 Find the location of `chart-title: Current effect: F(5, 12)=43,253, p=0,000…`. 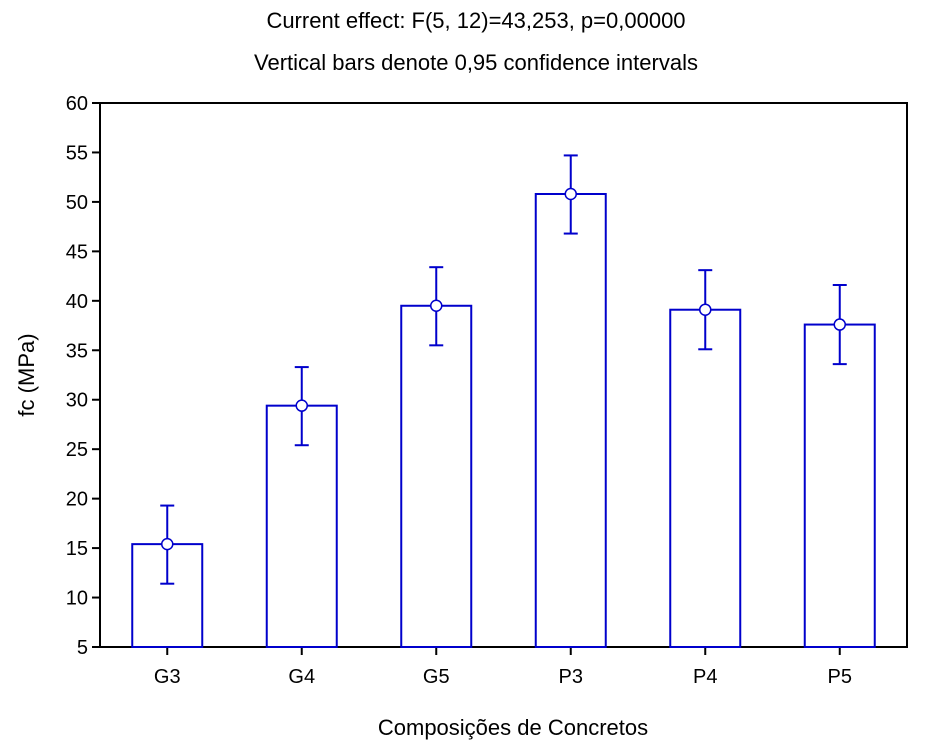

chart-title: Current effect: F(5, 12)=43,253, p=0,000… is located at coordinates (475, 20).